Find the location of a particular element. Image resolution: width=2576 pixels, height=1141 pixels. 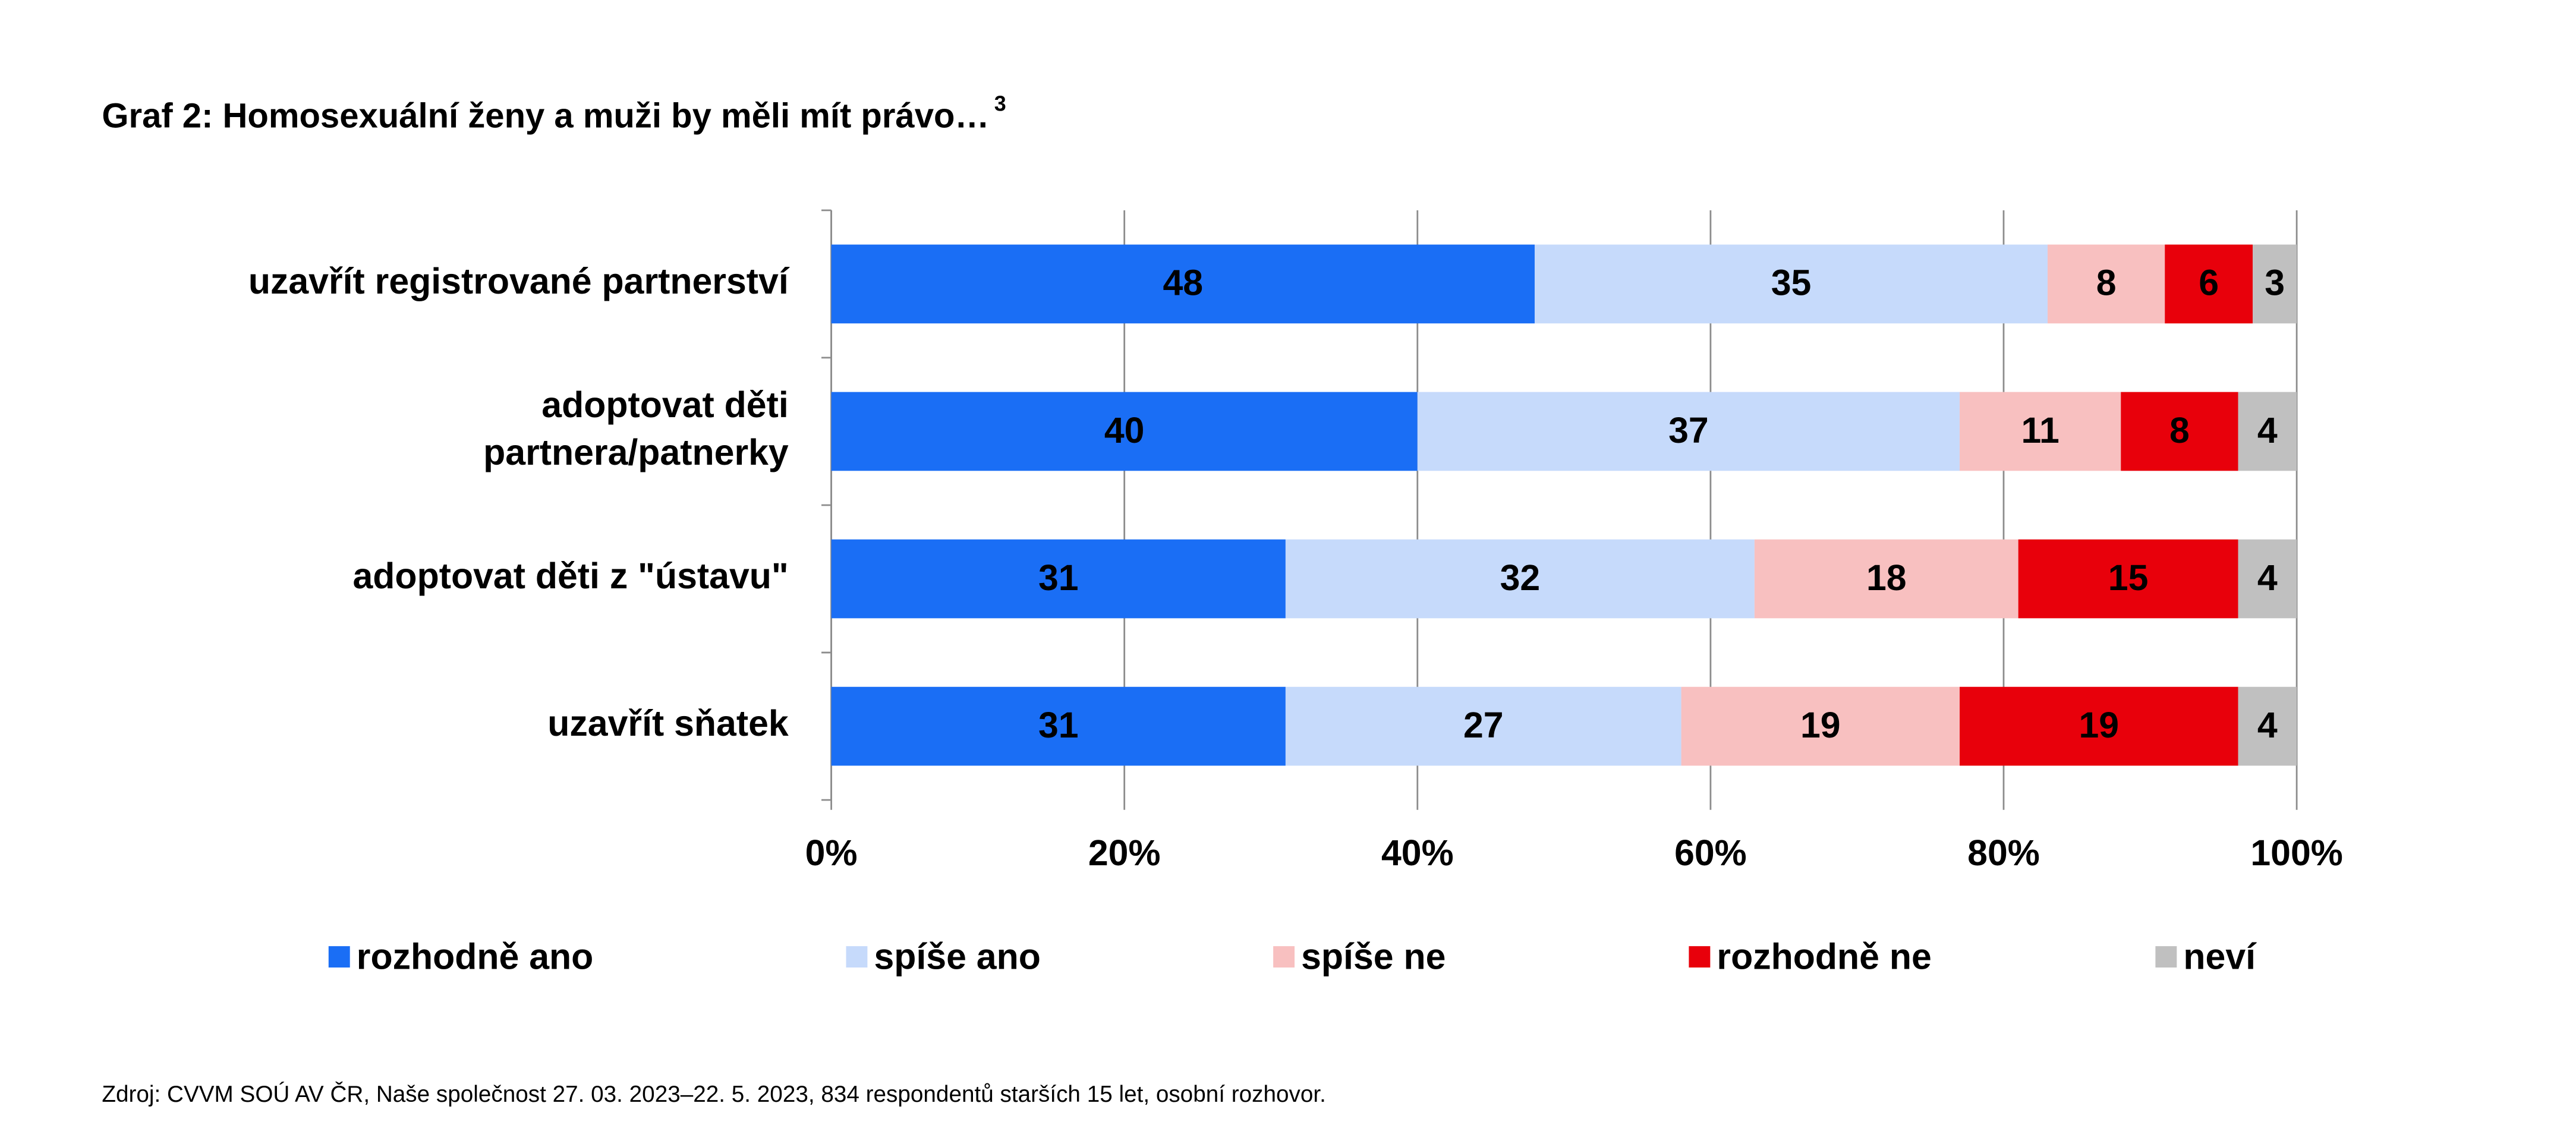

title-footnote: 3 is located at coordinates (1000, 103).